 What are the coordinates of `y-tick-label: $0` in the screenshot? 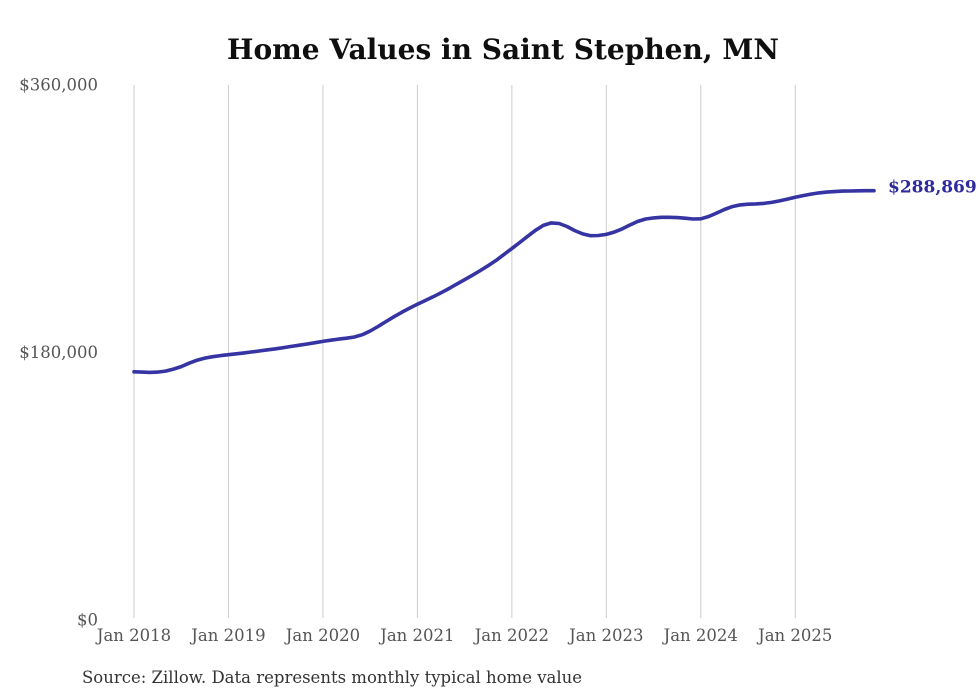 It's located at (87, 620).